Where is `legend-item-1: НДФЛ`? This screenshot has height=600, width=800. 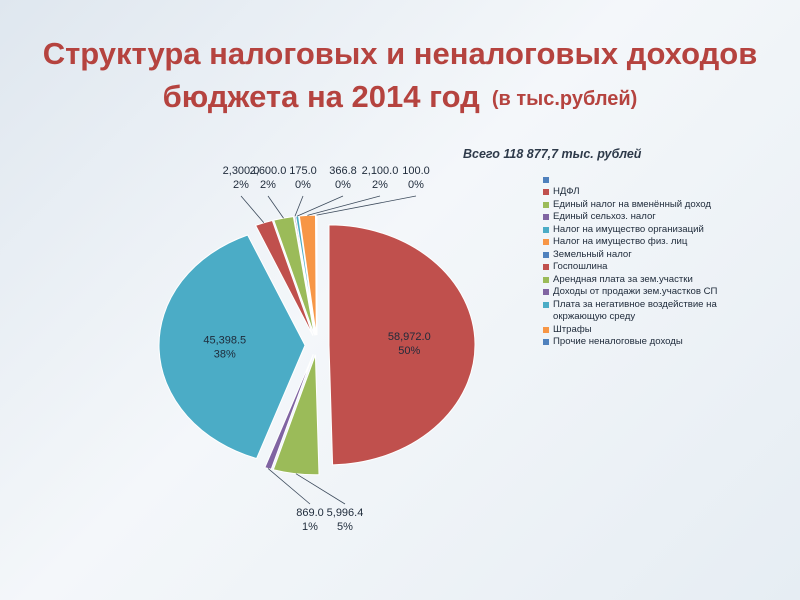
legend-item-1: НДФЛ is located at coordinates (643, 192).